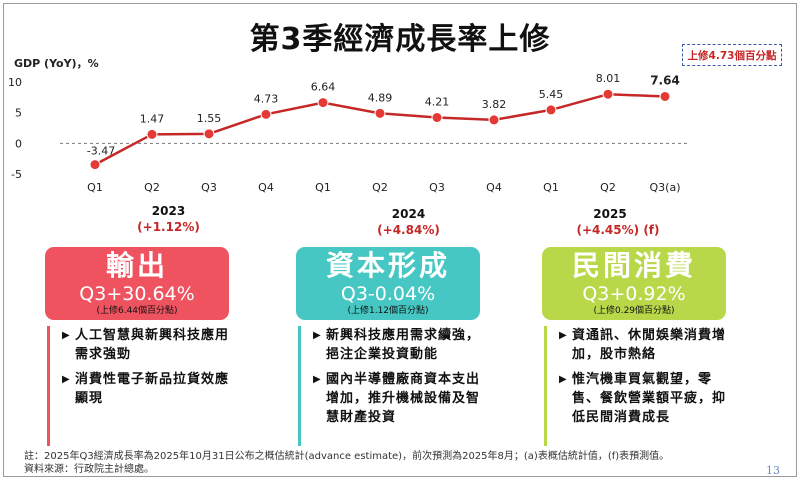 The width and height of the screenshot is (800, 480). Describe the element at coordinates (388, 294) in the screenshot. I see `card-value: Q3-0.04%` at that location.